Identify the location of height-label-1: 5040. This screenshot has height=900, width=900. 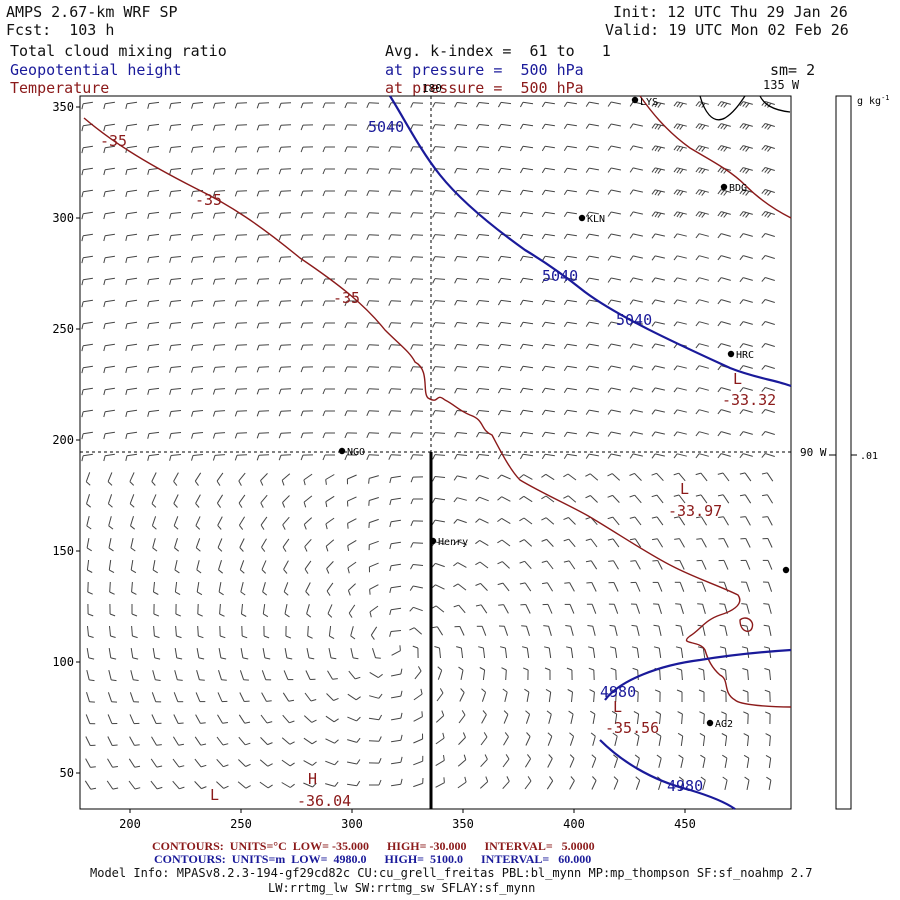
(386, 127).